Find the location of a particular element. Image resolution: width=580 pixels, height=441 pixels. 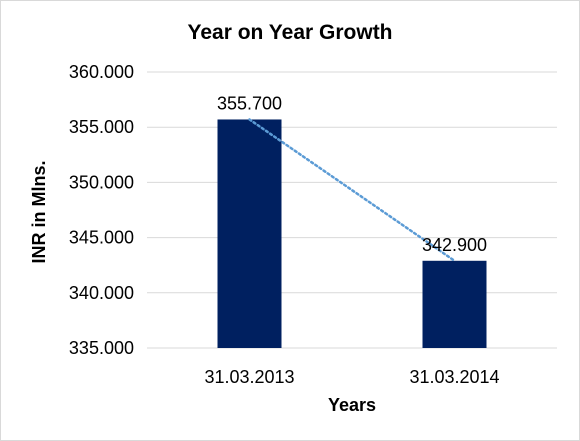

y-axis-title: INR in Mlns. is located at coordinates (39, 212).